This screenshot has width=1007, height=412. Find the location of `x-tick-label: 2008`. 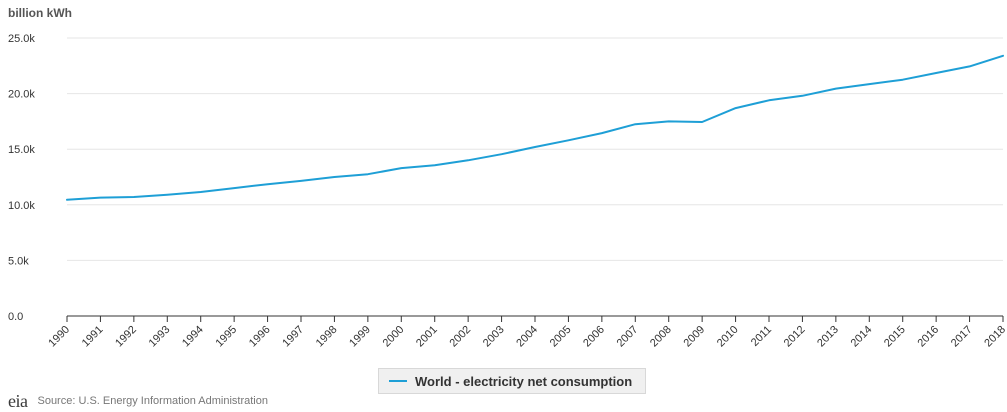

x-tick-label: 2008 is located at coordinates (661, 337).